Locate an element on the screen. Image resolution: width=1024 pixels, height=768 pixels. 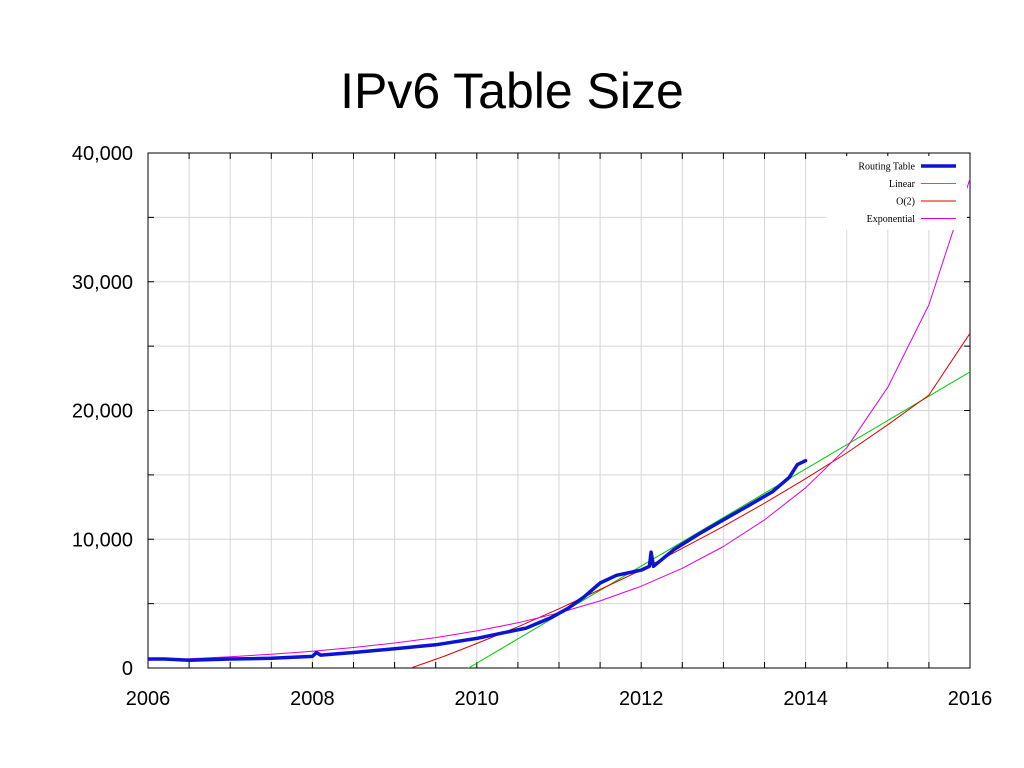
legend: Routing Table Linear O(2) Exponential is located at coordinates (896, 193).